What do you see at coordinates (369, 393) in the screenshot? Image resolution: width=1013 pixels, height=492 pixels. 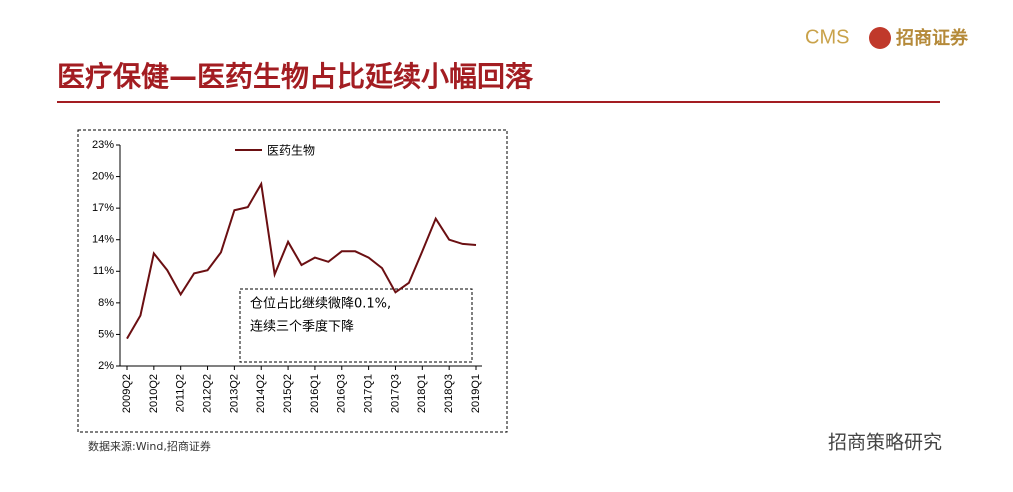 I see `x-tick-label: 2017Q1` at bounding box center [369, 393].